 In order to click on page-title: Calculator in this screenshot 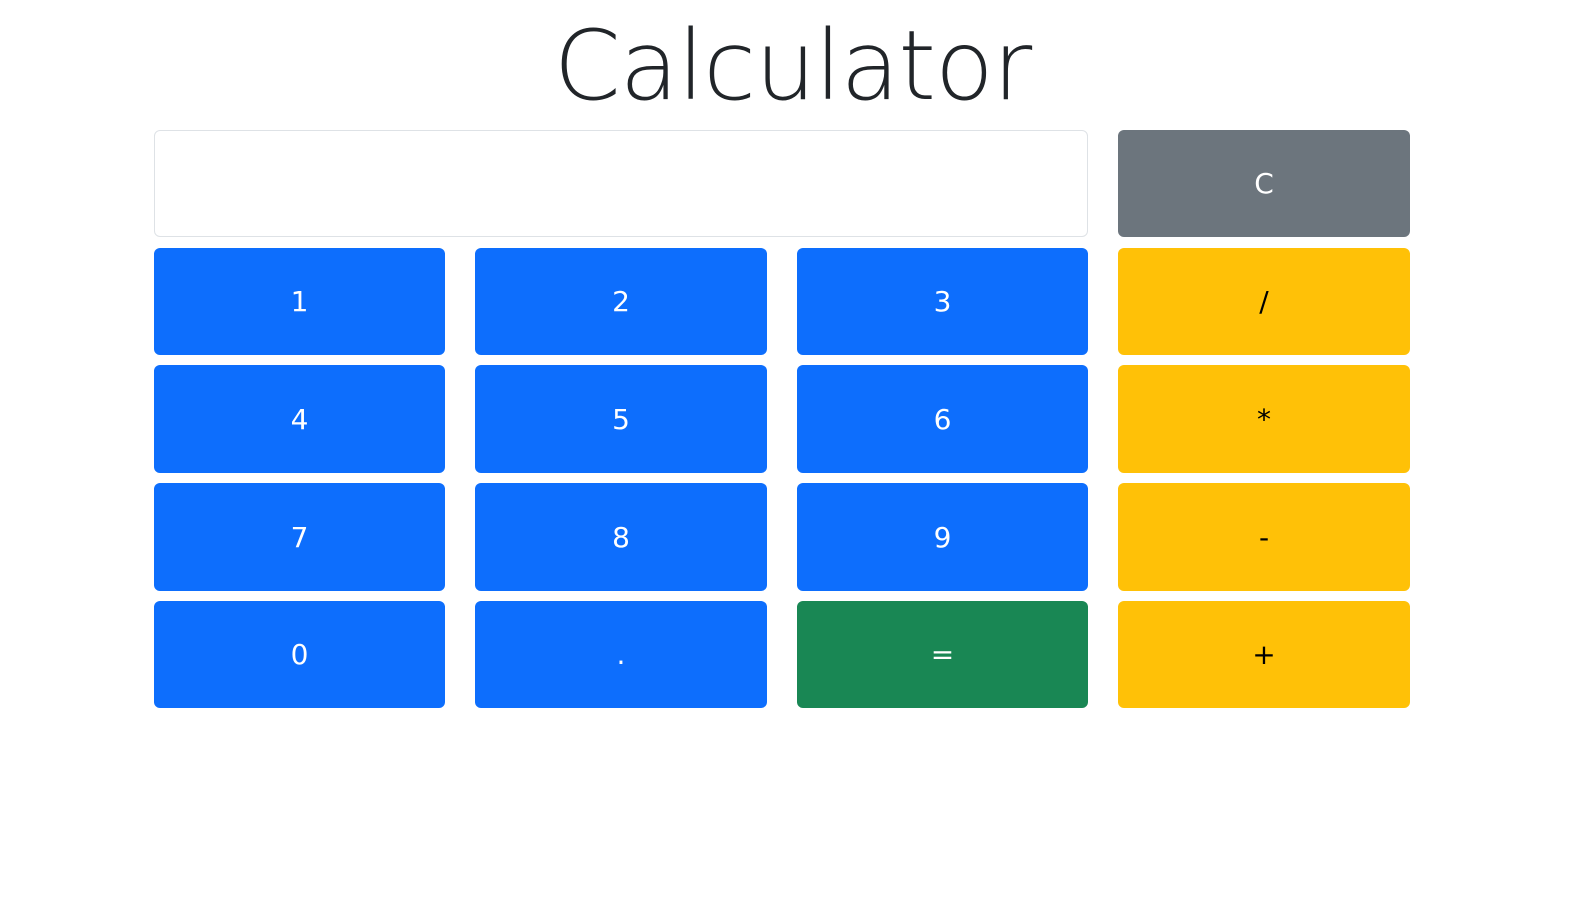, I will do `click(793, 66)`.